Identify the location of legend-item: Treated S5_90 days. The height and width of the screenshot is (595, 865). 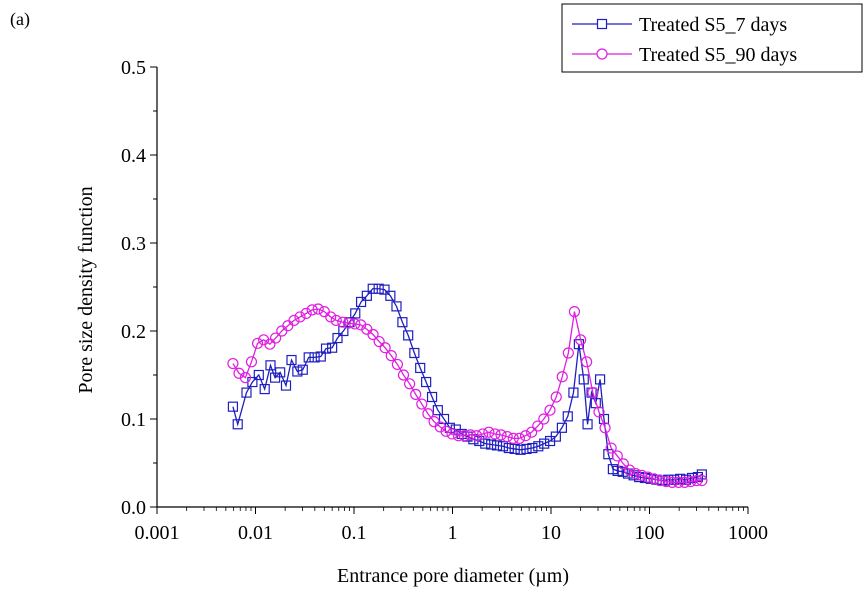
(684, 55).